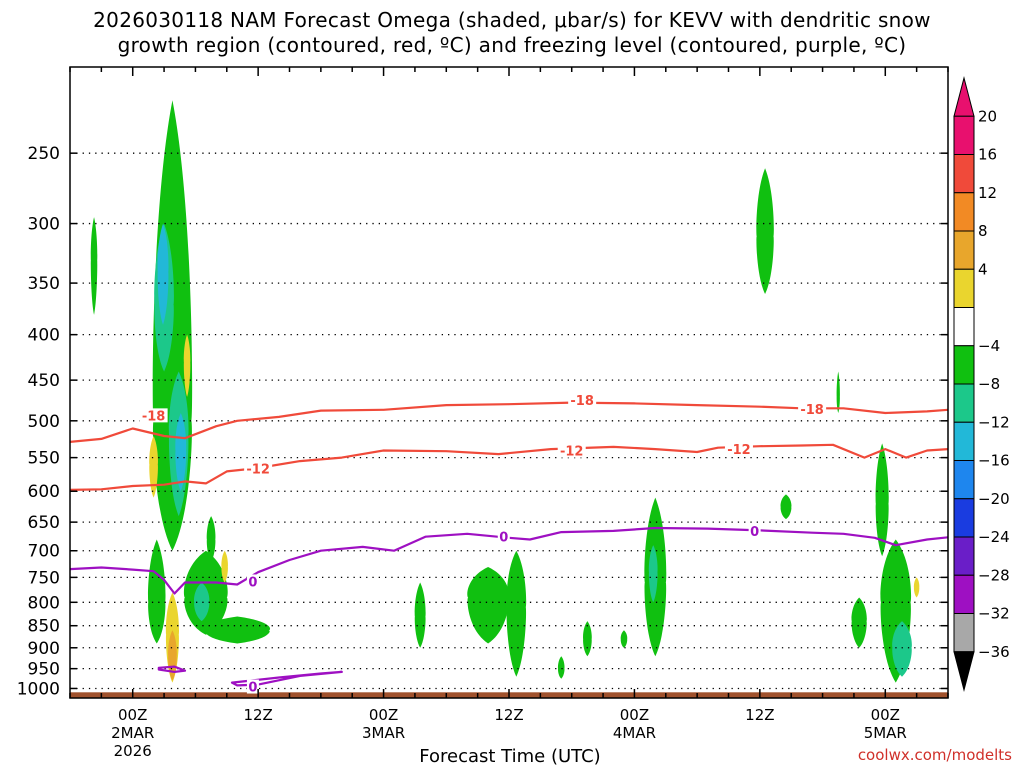  I want to click on colorbar-bin--4, so click(964, 327).